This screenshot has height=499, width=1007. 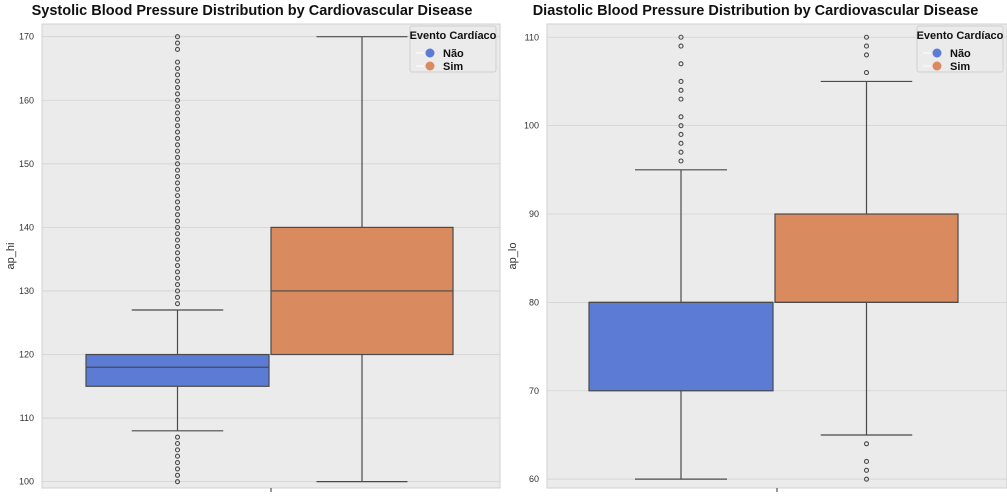 I want to click on y-tick-label: 60, so click(x=534, y=479).